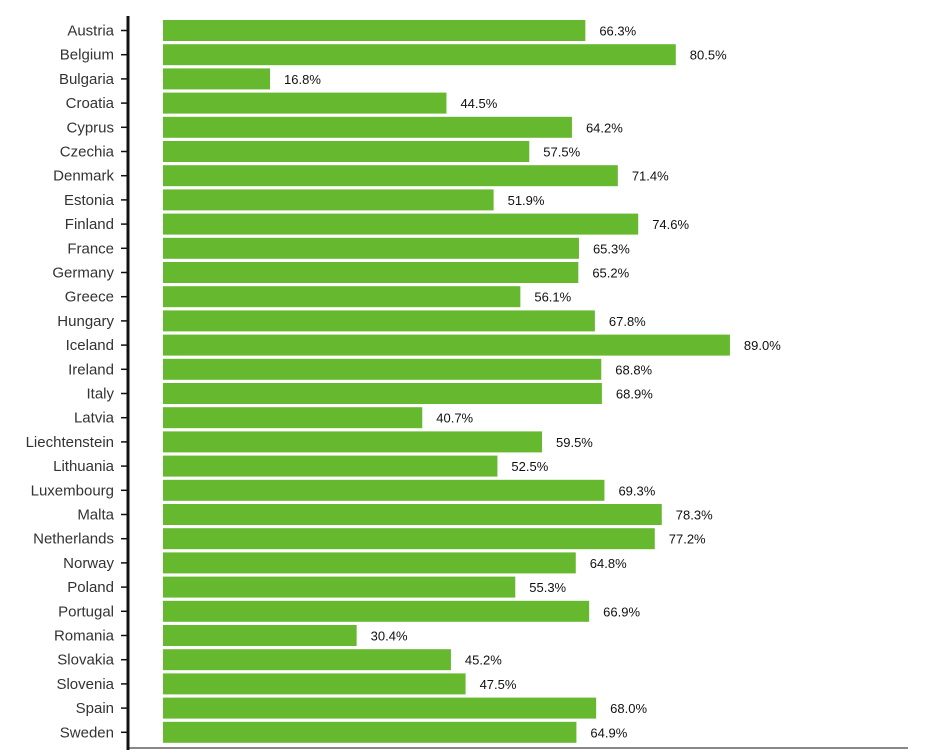  Describe the element at coordinates (627, 321) in the screenshot. I see `value-label-hungary: 67.8%` at that location.